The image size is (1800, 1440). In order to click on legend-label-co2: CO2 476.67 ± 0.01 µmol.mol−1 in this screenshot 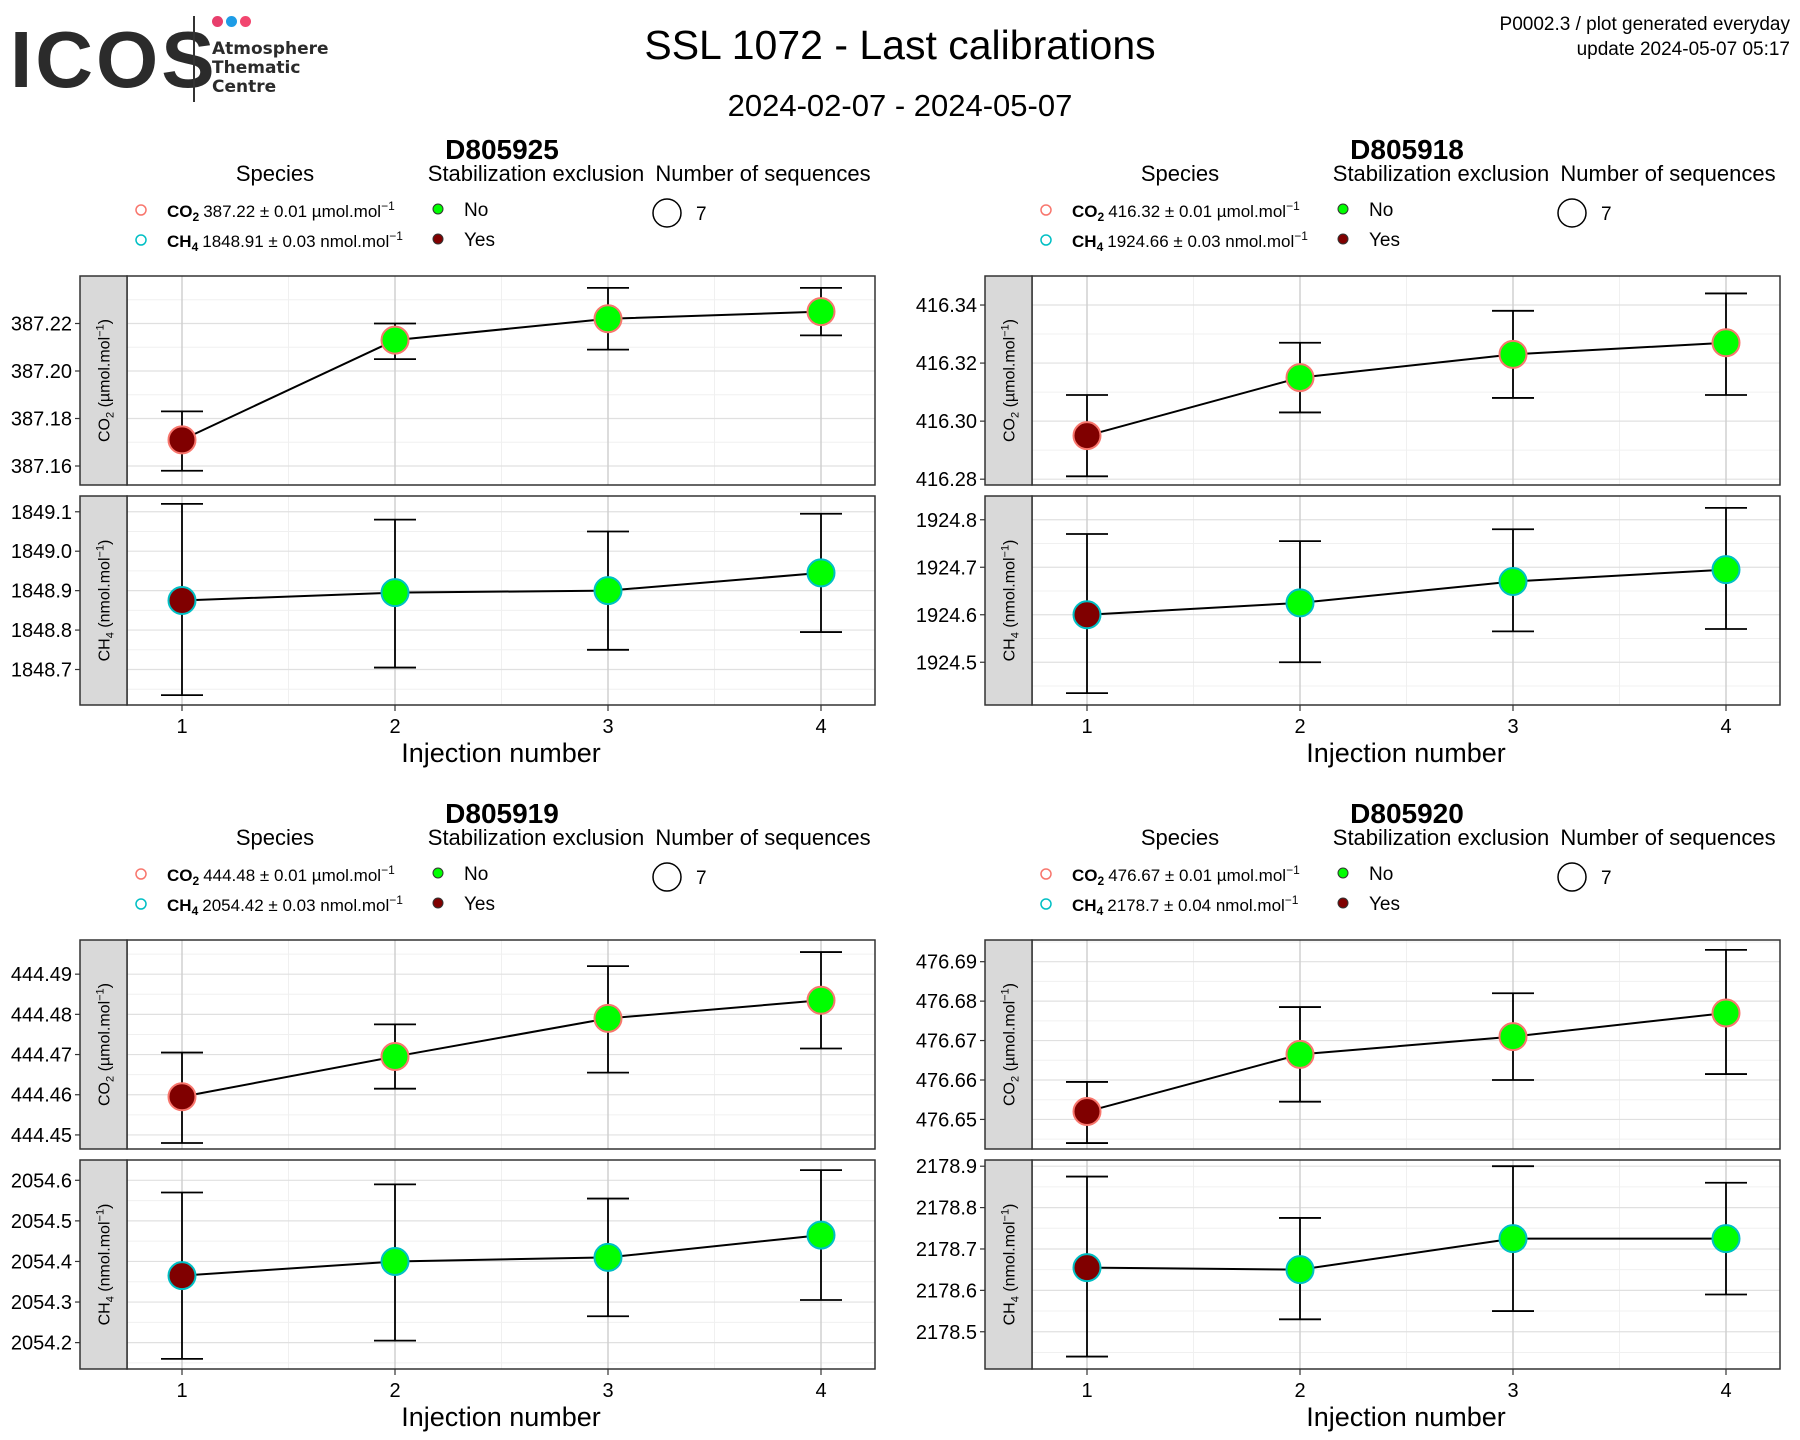, I will do `click(1186, 875)`.